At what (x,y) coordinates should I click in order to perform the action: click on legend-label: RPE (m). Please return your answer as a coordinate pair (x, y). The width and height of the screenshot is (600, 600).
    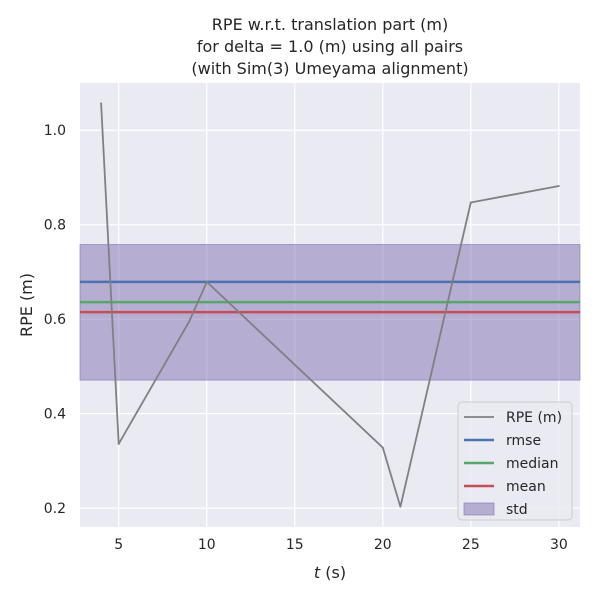
    Looking at the image, I should click on (534, 418).